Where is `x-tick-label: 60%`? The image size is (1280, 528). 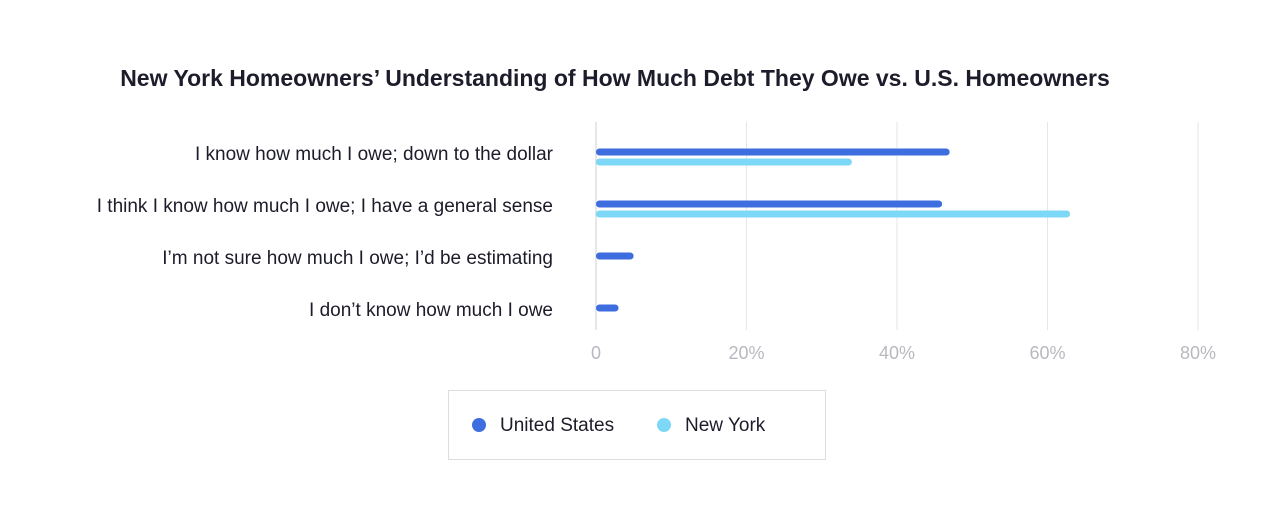 x-tick-label: 60% is located at coordinates (1047, 353).